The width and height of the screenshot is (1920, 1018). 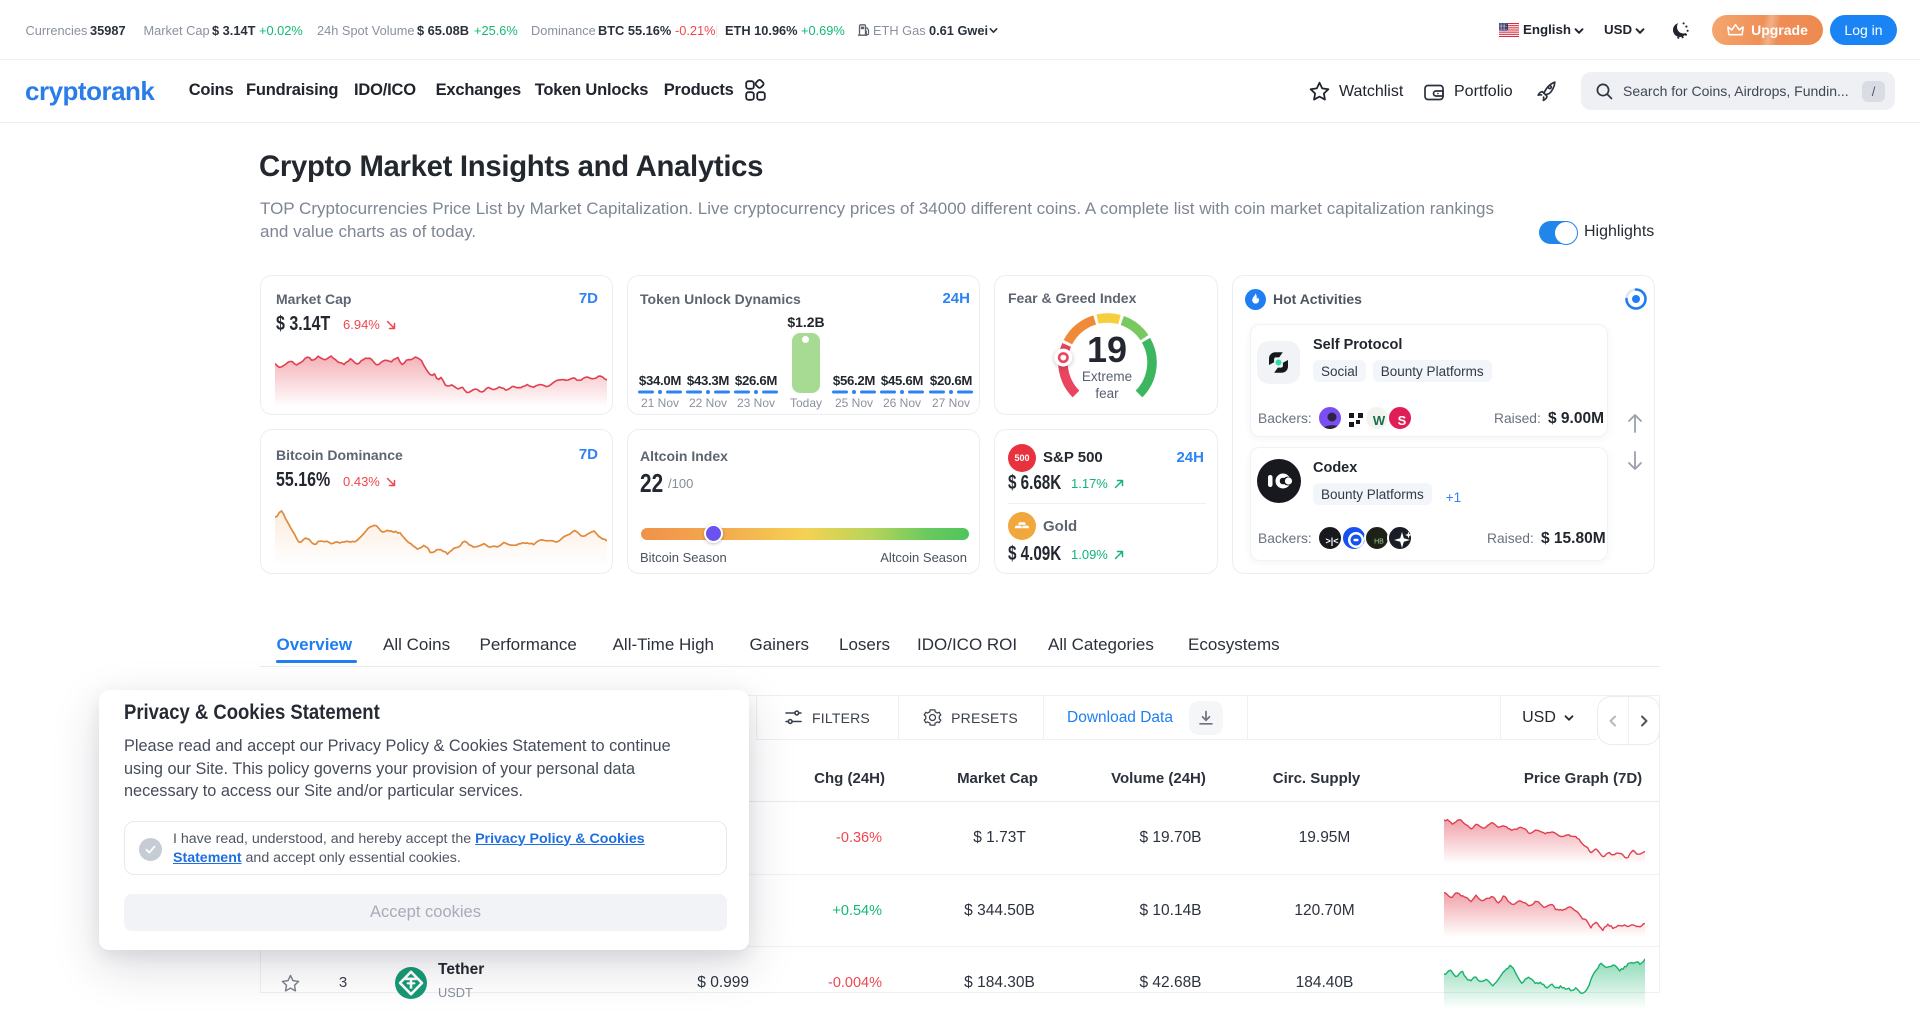 I want to click on svg-text: HB, so click(x=1379, y=542).